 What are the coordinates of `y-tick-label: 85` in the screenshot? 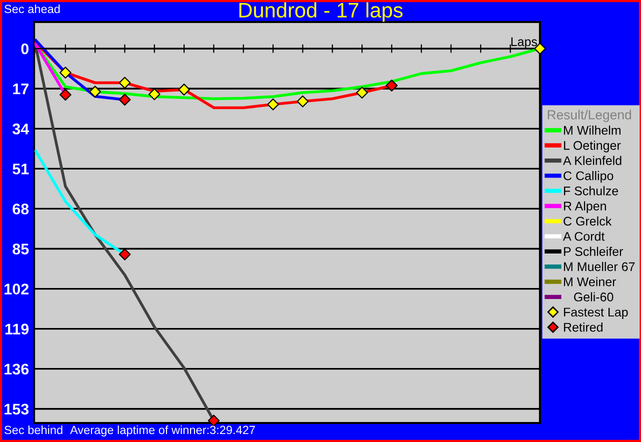 It's located at (20, 249).